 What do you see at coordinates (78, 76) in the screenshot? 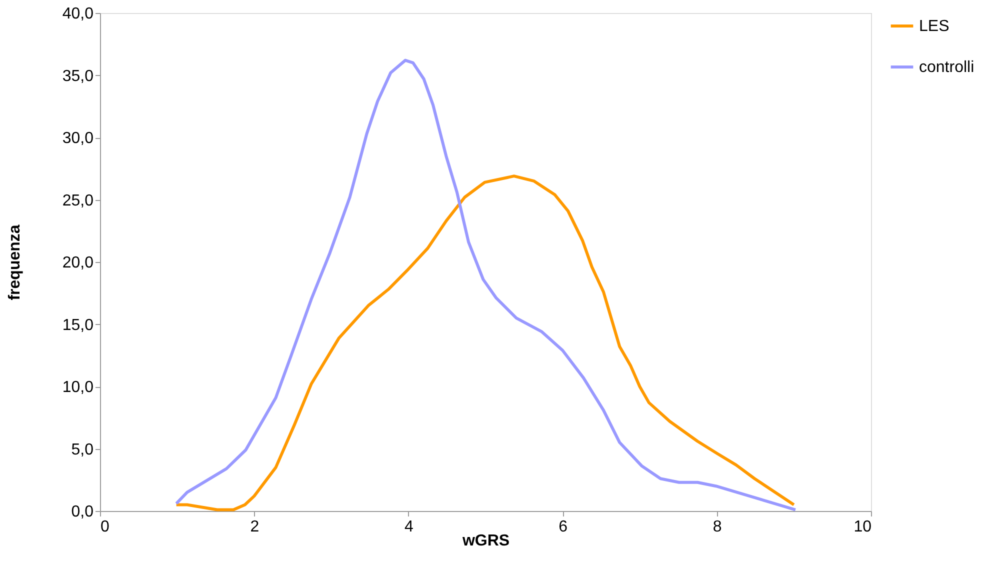
I see `y-tick-label: 35,0` at bounding box center [78, 76].